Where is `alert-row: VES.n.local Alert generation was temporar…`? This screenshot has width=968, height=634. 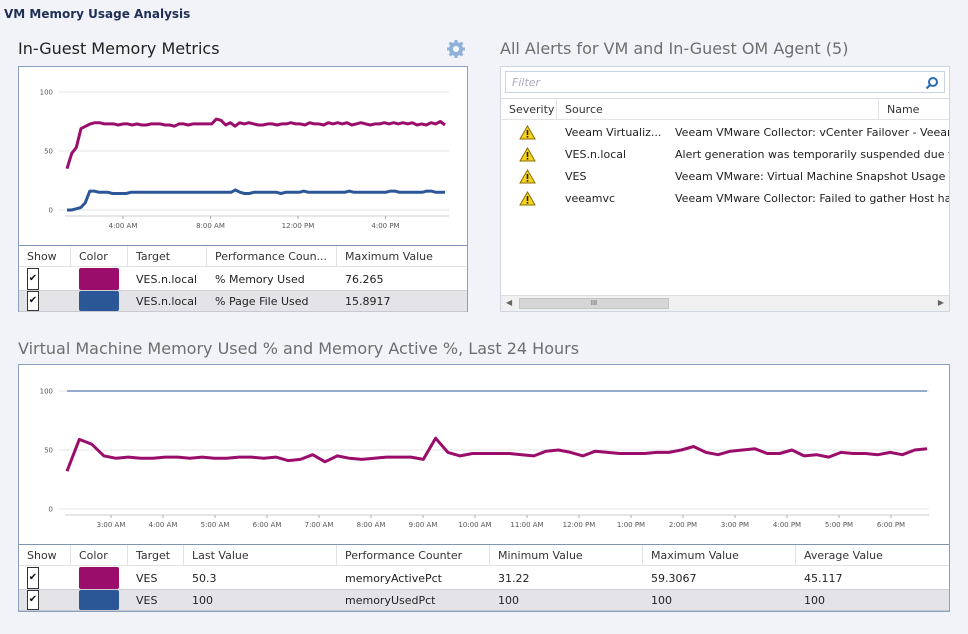 alert-row: VES.n.local Alert generation was temporar… is located at coordinates (725, 154).